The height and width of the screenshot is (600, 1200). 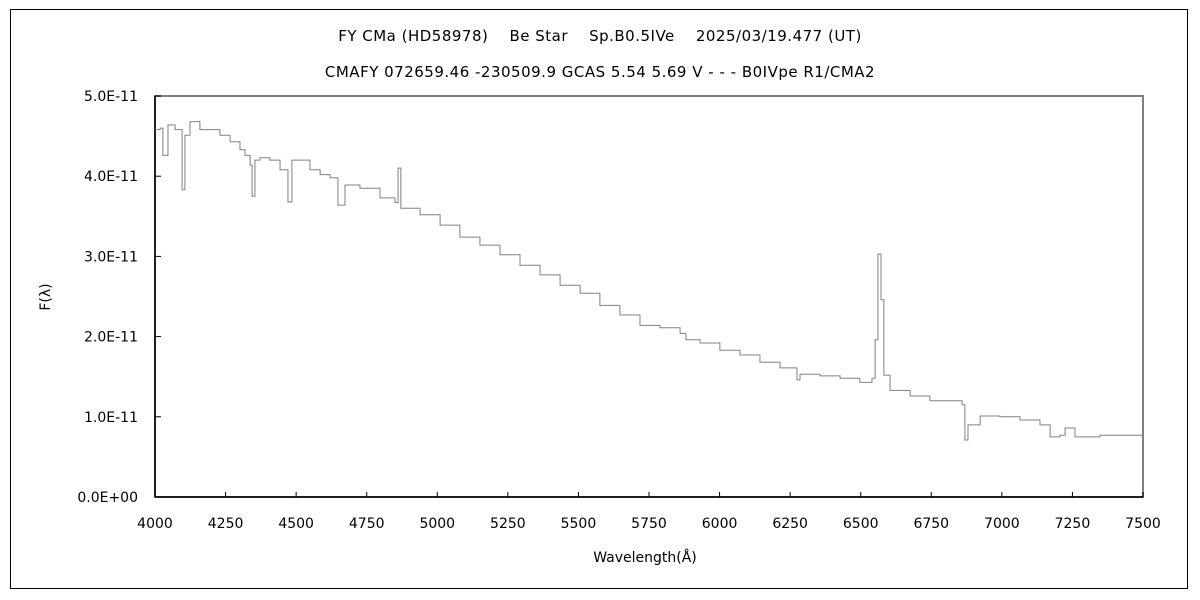 What do you see at coordinates (111, 177) in the screenshot?
I see `y-tick-label: 4.0E-11` at bounding box center [111, 177].